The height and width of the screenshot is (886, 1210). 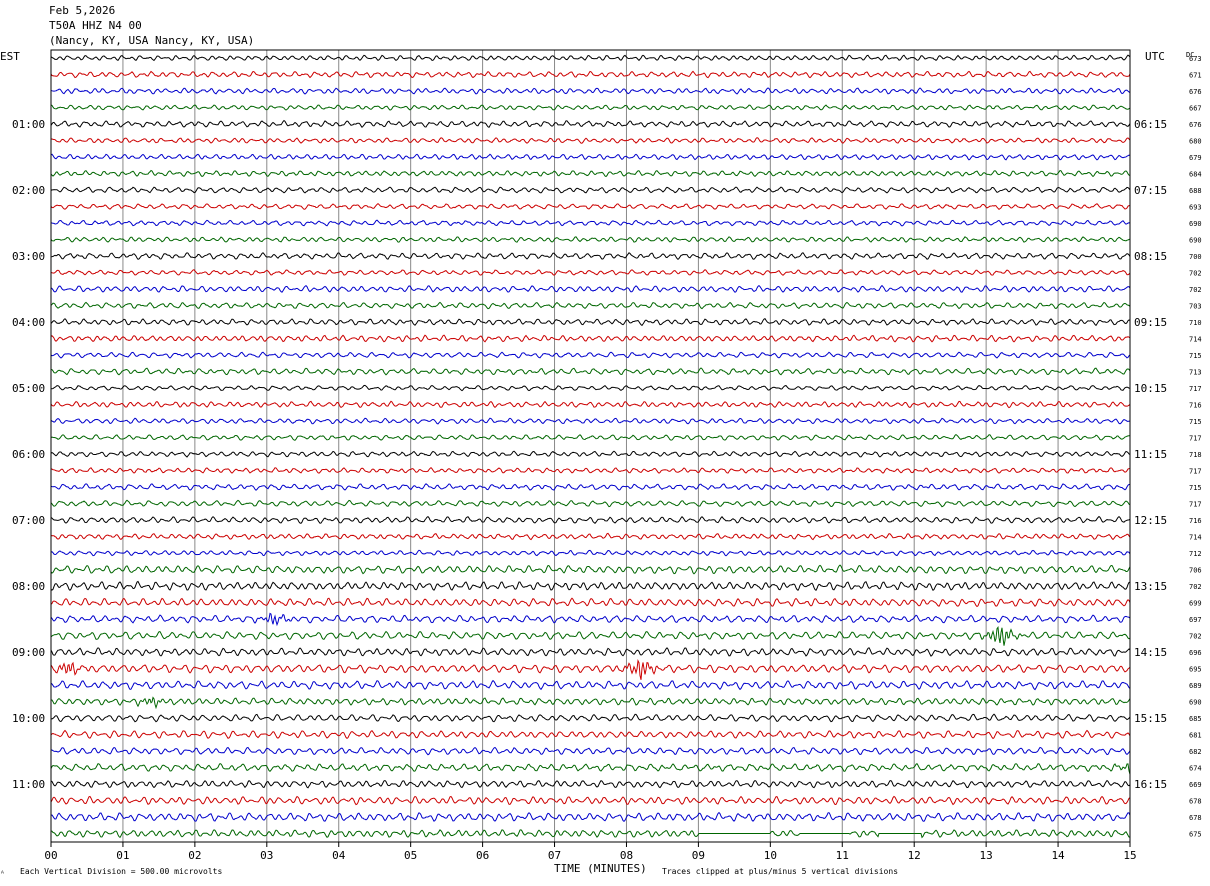 I want to click on dc-offset-value: 685, so click(x=1195, y=719).